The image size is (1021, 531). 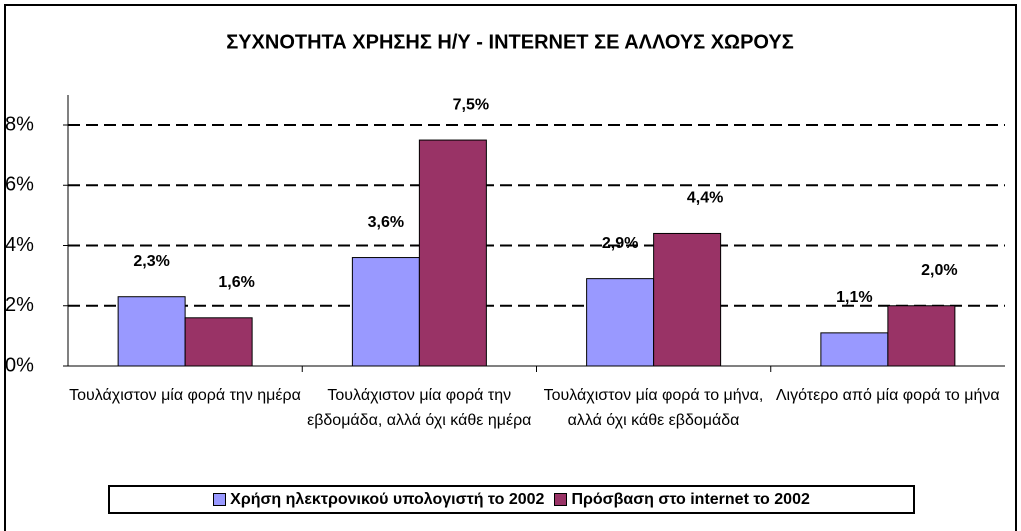 I want to click on legend-item: Χρήση ηλεκτρονικού υπολογιστή το 2002, so click(x=378, y=500).